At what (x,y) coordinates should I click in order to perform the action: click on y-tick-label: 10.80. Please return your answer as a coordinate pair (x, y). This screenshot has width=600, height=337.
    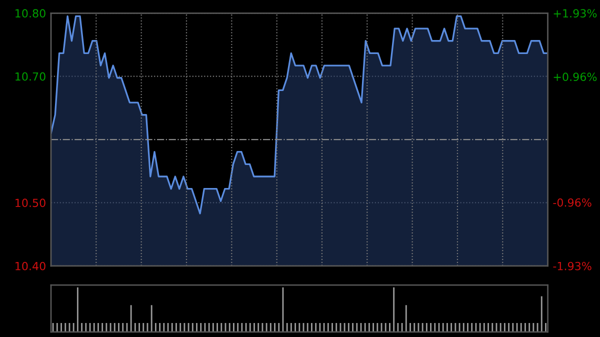
    Looking at the image, I should click on (31, 13).